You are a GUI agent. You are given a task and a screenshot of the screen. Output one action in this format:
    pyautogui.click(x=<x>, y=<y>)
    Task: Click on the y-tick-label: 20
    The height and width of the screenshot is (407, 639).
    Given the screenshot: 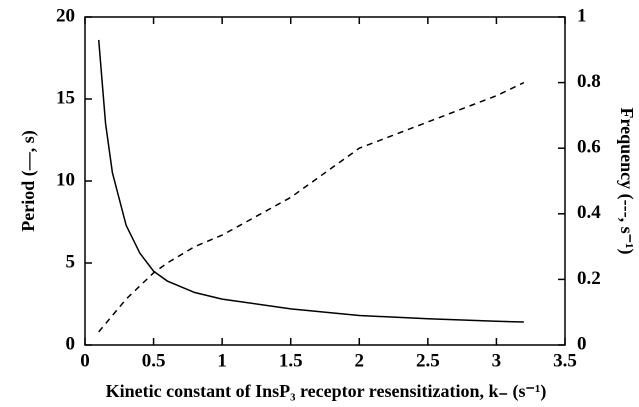 What is the action you would take?
    pyautogui.click(x=65, y=15)
    